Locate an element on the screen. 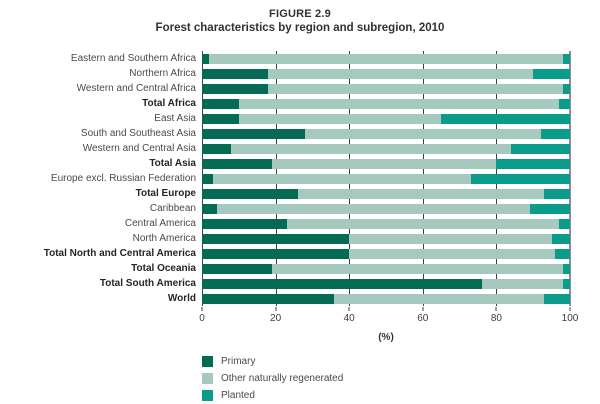 This screenshot has width=600, height=404. category-label: Western and Central Africa is located at coordinates (136, 88).